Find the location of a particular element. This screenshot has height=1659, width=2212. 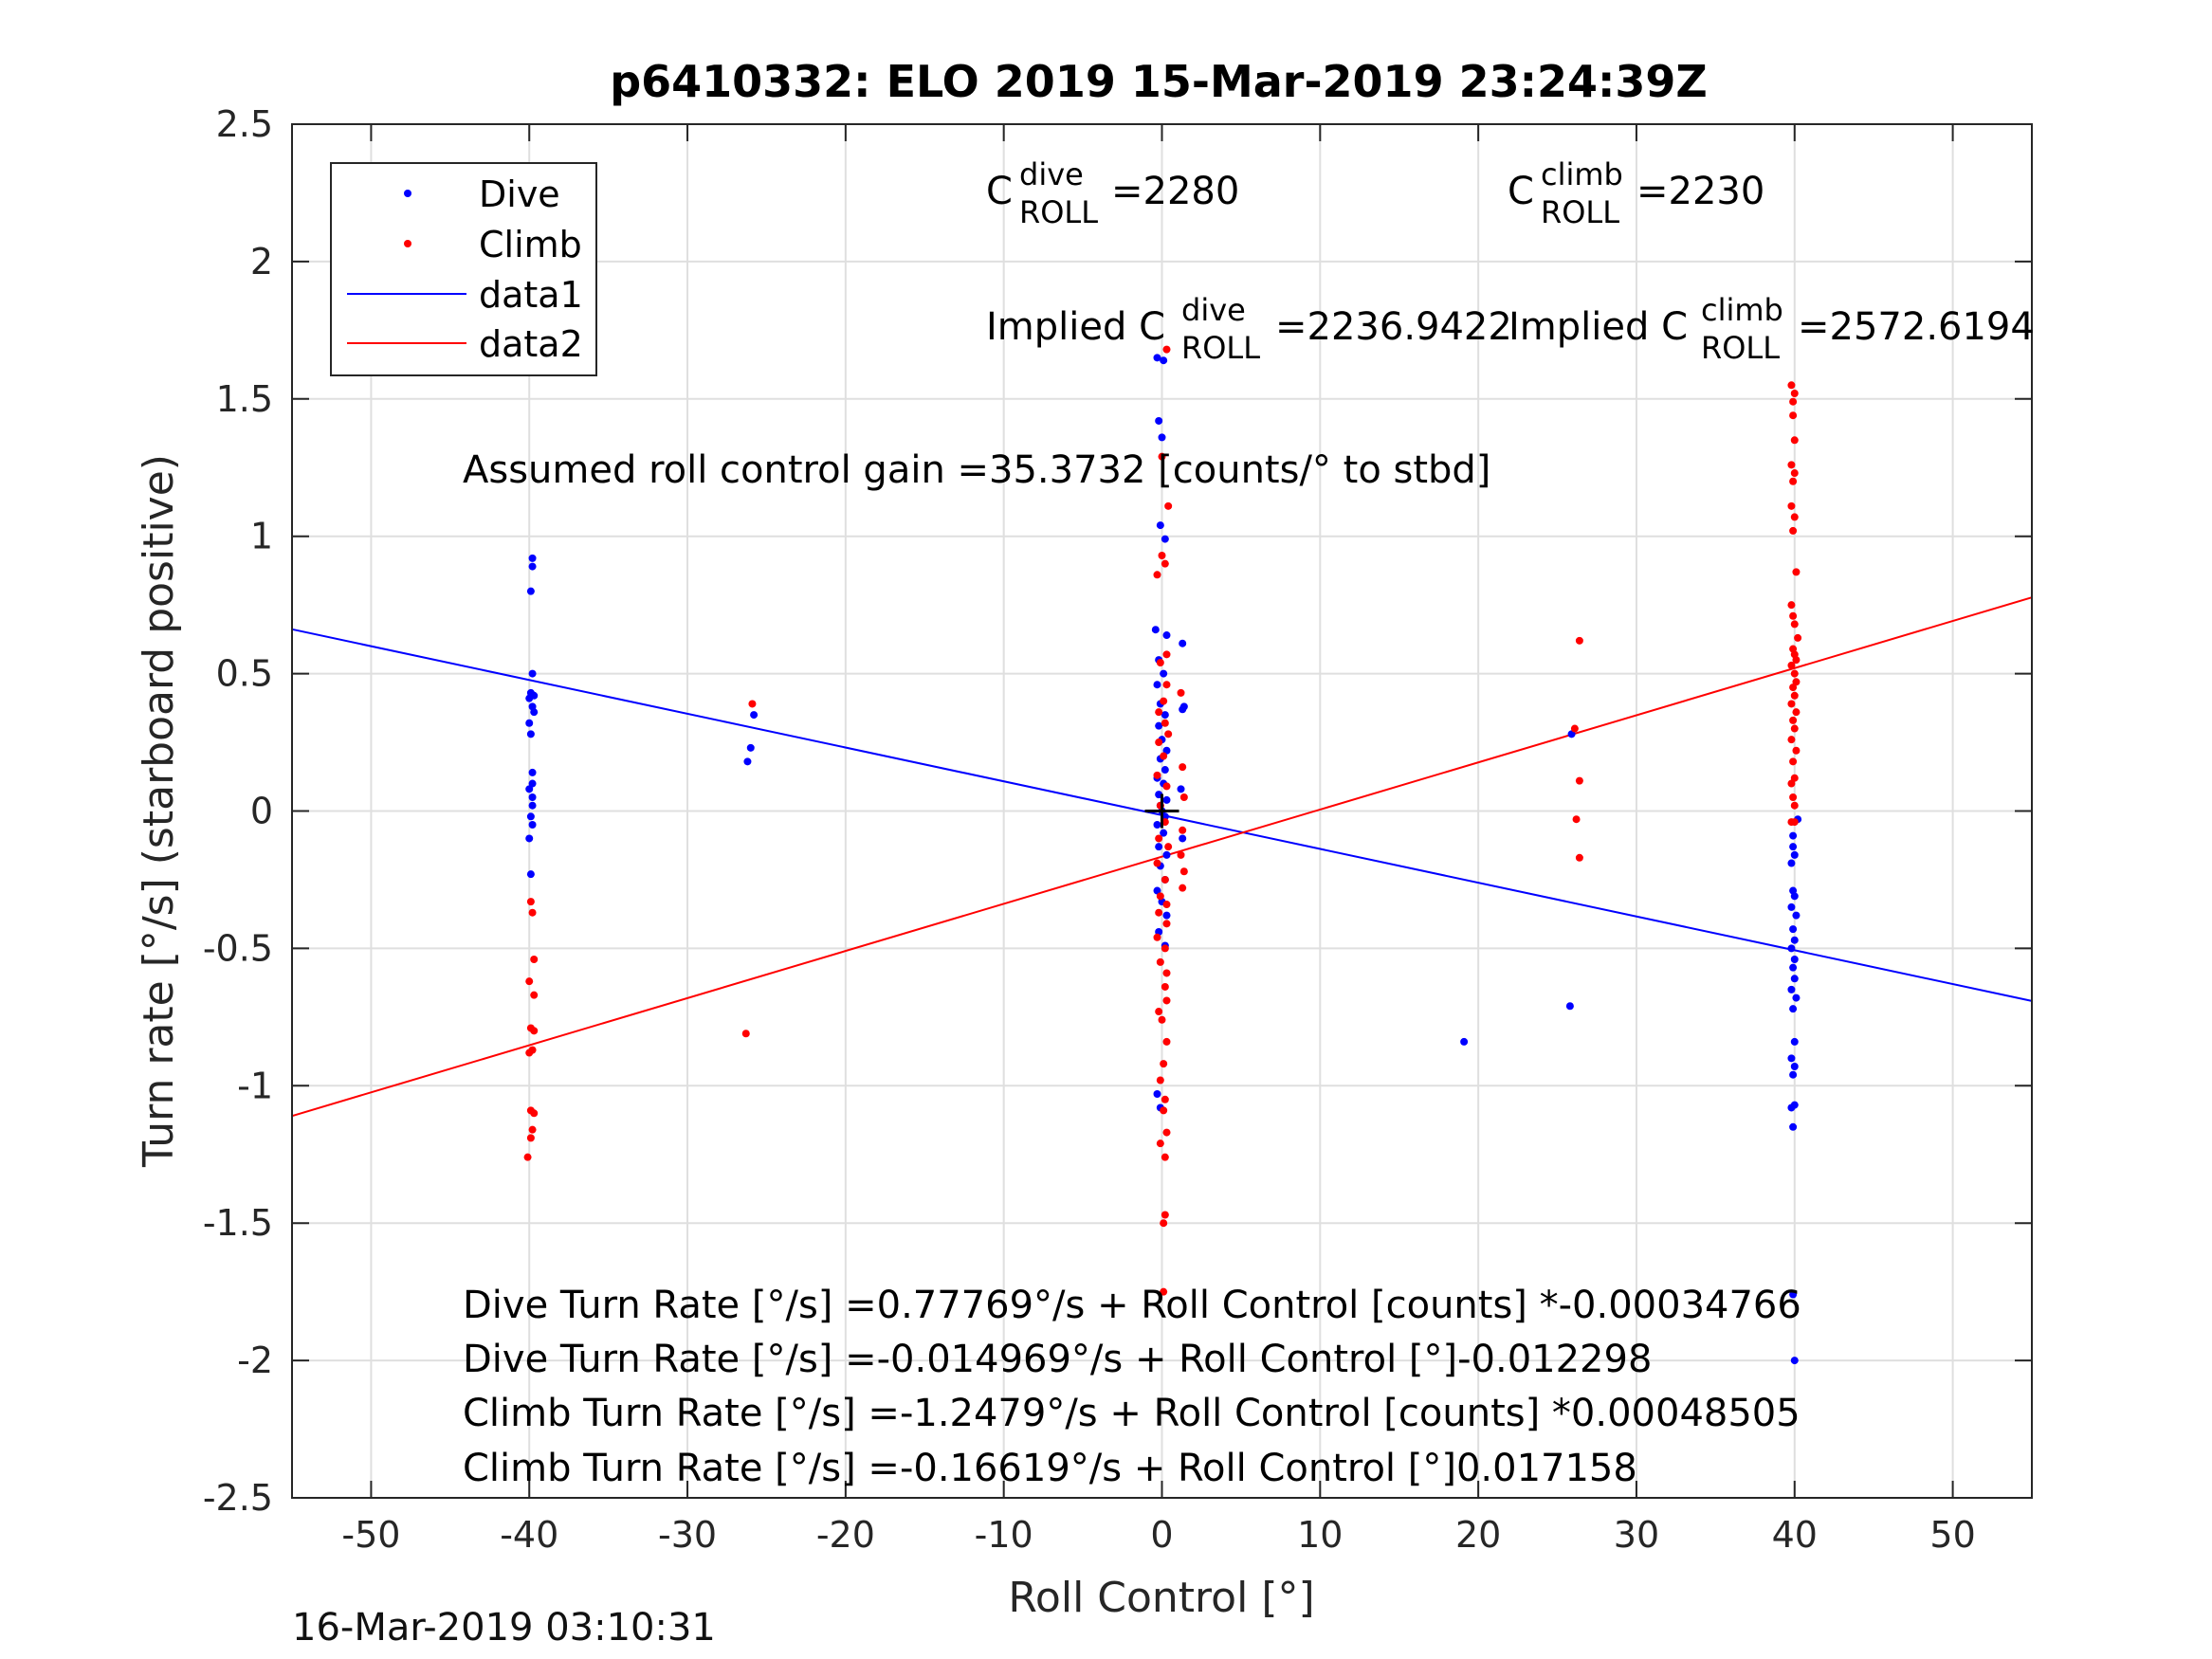

legend-climb-label: Climb is located at coordinates (530, 244).